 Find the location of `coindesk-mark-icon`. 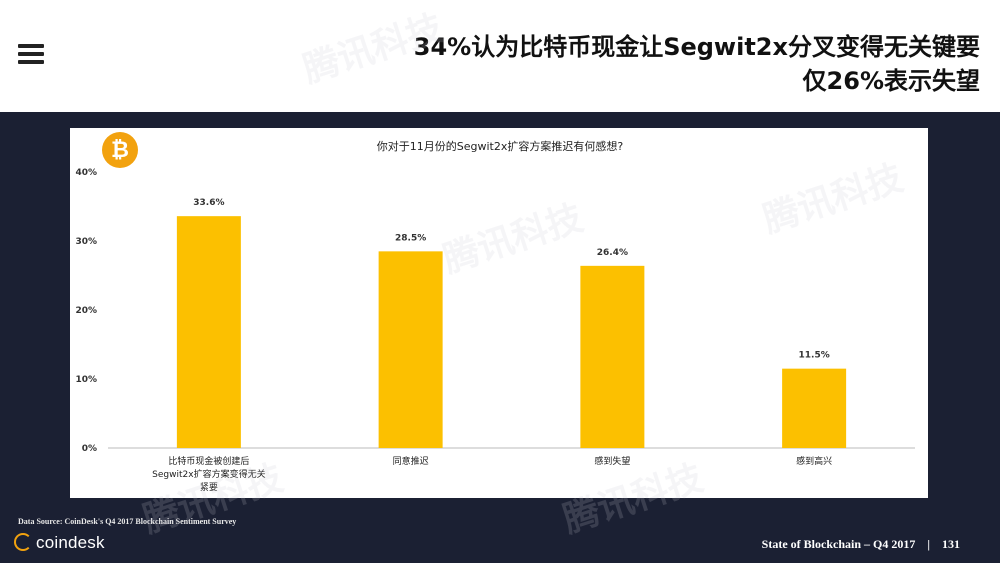

coindesk-mark-icon is located at coordinates (23, 542).